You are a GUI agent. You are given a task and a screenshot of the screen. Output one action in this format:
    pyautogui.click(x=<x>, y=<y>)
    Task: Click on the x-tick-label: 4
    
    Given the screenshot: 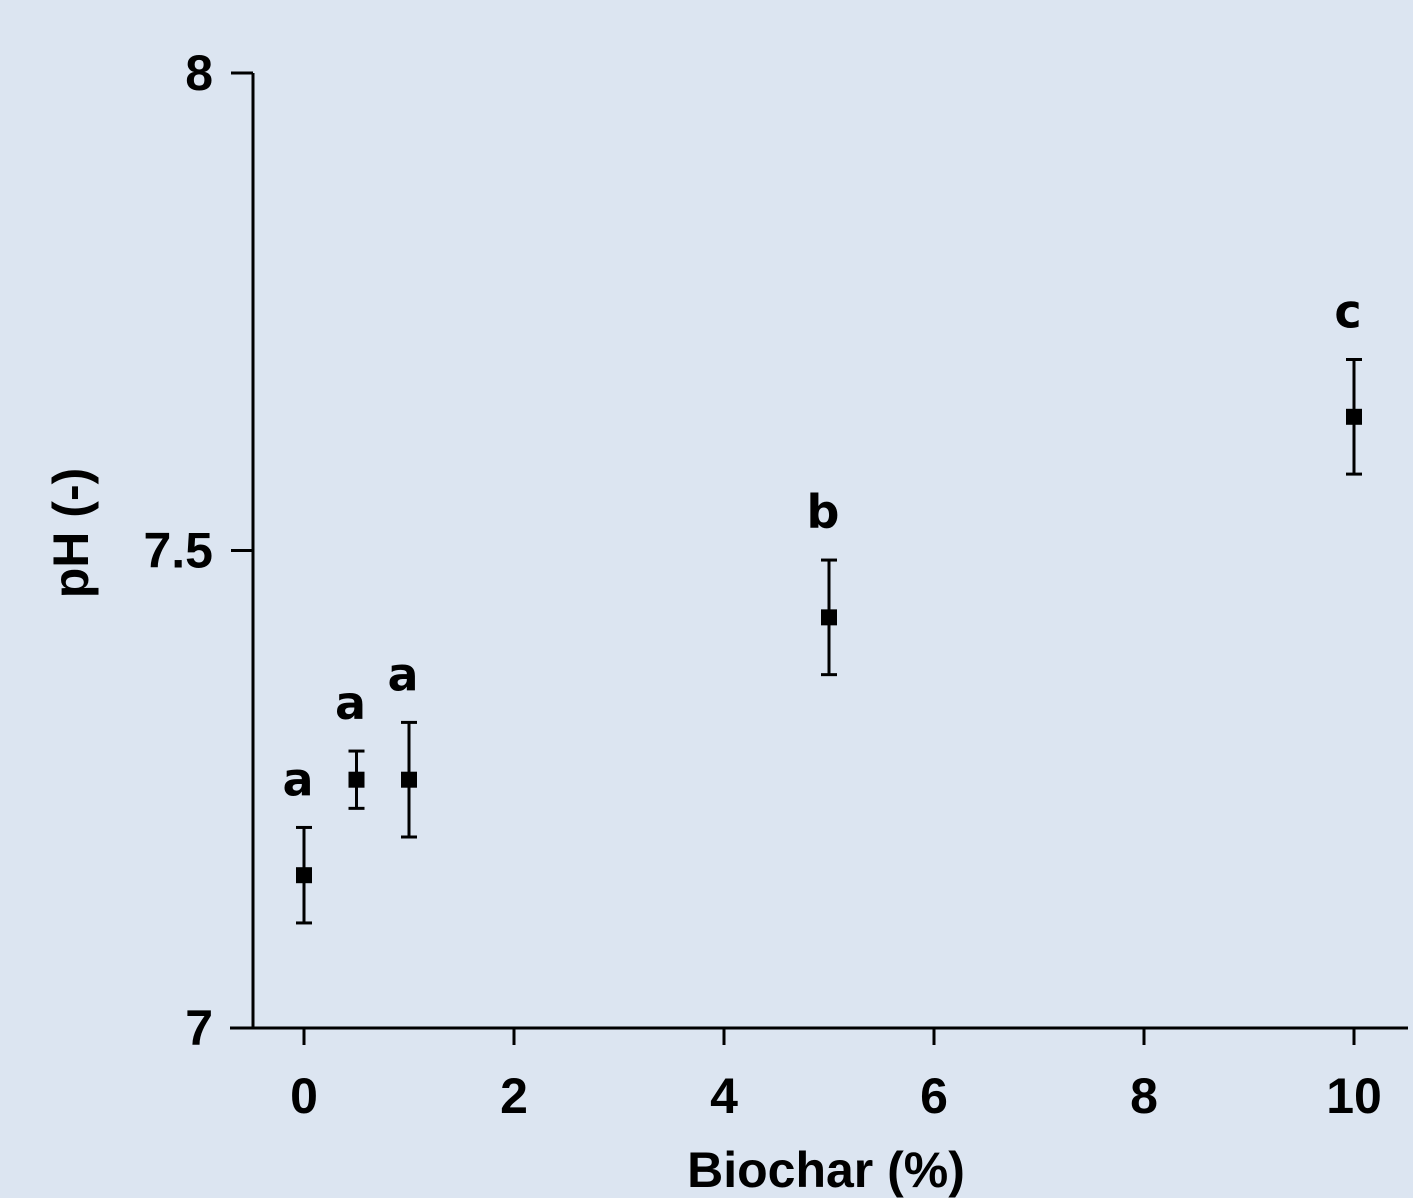 What is the action you would take?
    pyautogui.click(x=724, y=1096)
    